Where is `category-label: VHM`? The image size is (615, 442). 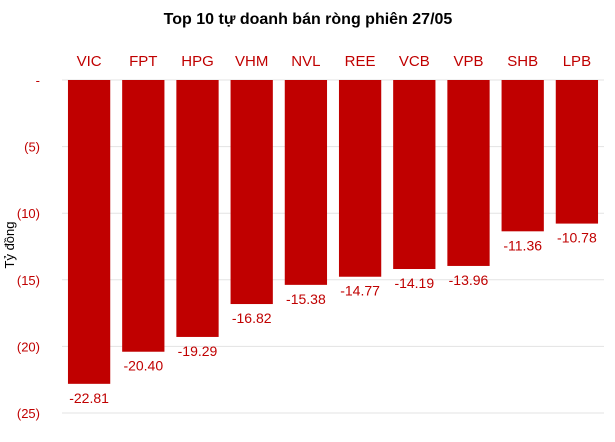 category-label: VHM is located at coordinates (251, 61).